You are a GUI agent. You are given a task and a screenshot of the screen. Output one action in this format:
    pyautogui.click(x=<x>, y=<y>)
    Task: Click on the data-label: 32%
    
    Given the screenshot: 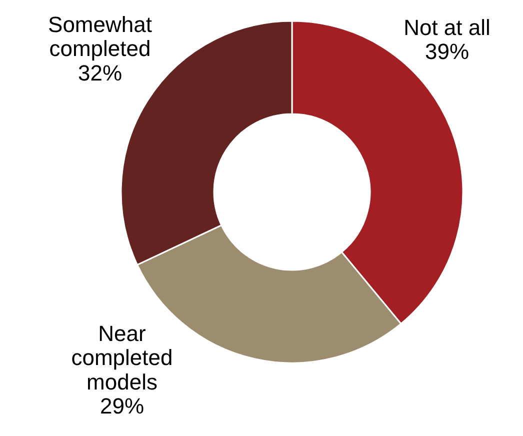 What is the action you would take?
    pyautogui.click(x=100, y=73)
    